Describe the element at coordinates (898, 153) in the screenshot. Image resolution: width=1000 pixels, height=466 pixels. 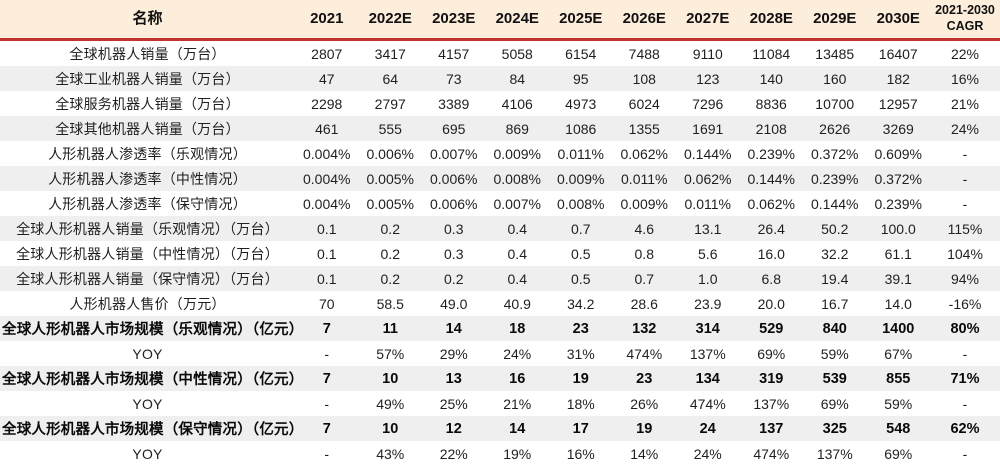
I see `value-cell: 0.609%` at that location.